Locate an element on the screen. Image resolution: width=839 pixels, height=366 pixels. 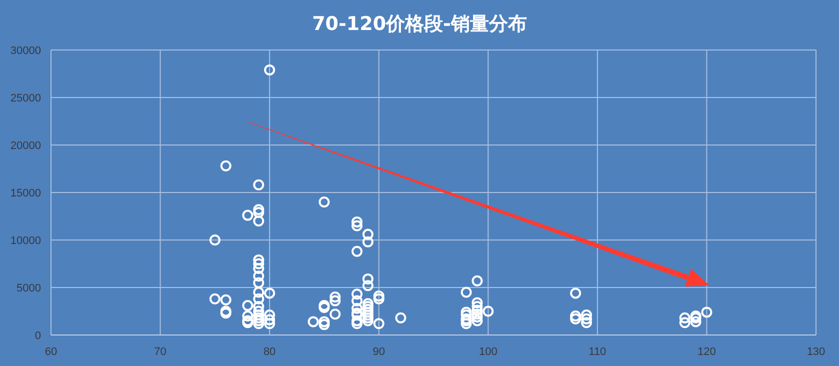
chart-title: 70-120价格段-销量分布 is located at coordinates (419, 24).